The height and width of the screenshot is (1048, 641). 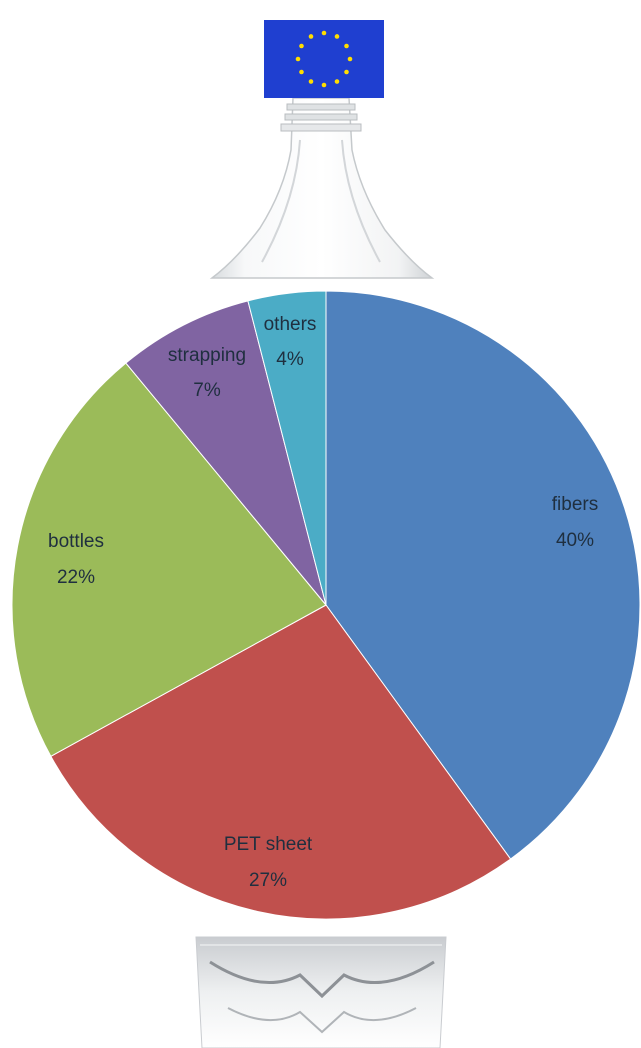 What do you see at coordinates (321, 992) in the screenshot?
I see `bottle-base-icon` at bounding box center [321, 992].